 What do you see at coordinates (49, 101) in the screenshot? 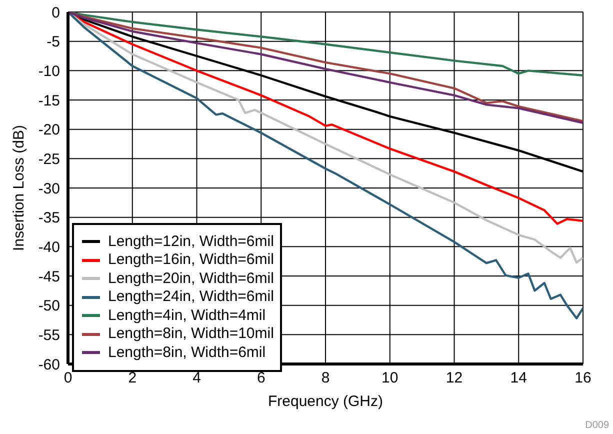
I see `y-tick-label: -15` at bounding box center [49, 101].